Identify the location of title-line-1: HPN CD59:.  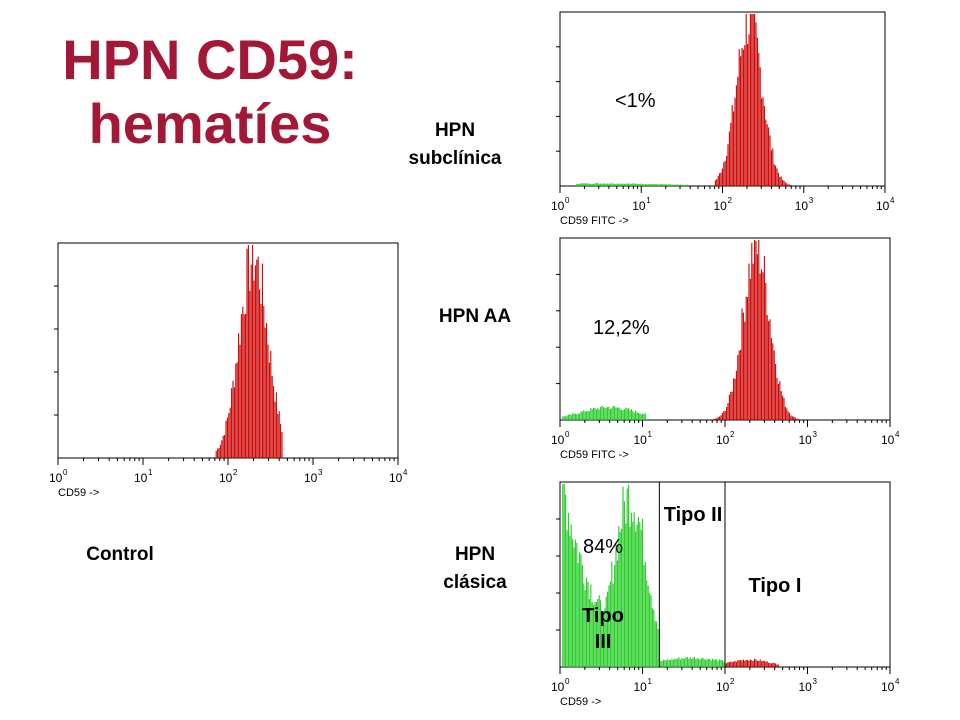
(210, 59).